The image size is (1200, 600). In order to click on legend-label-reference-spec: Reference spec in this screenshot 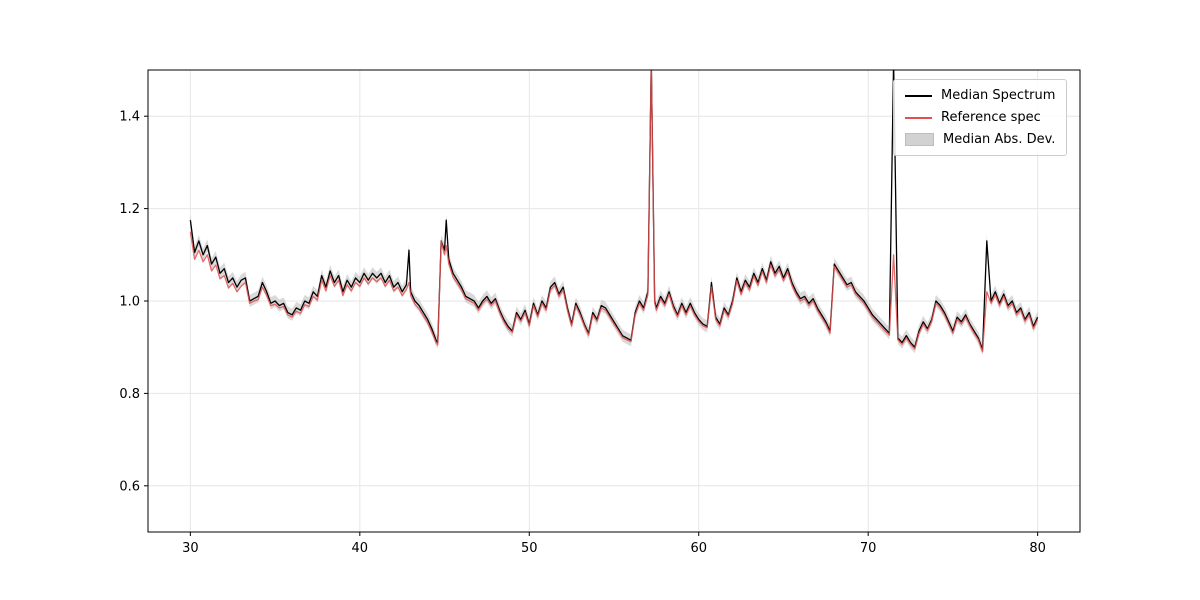, I will do `click(991, 117)`.